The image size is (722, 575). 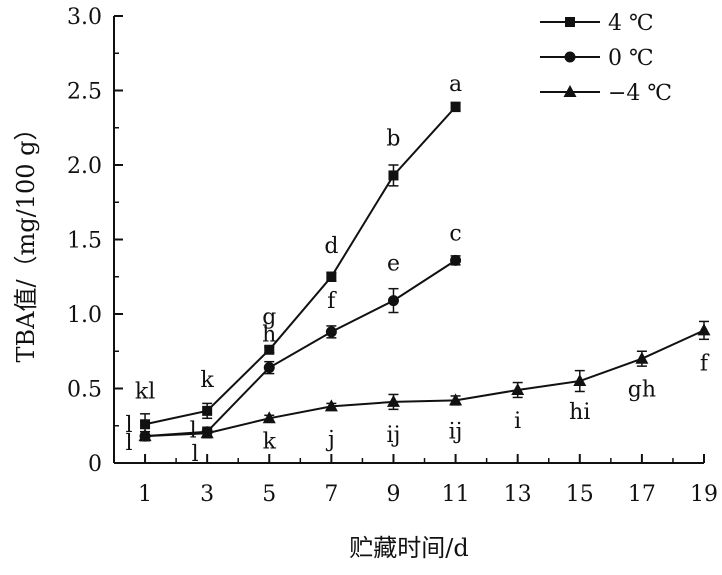 What do you see at coordinates (640, 93) in the screenshot?
I see `legend-label: −4 ℃` at bounding box center [640, 93].